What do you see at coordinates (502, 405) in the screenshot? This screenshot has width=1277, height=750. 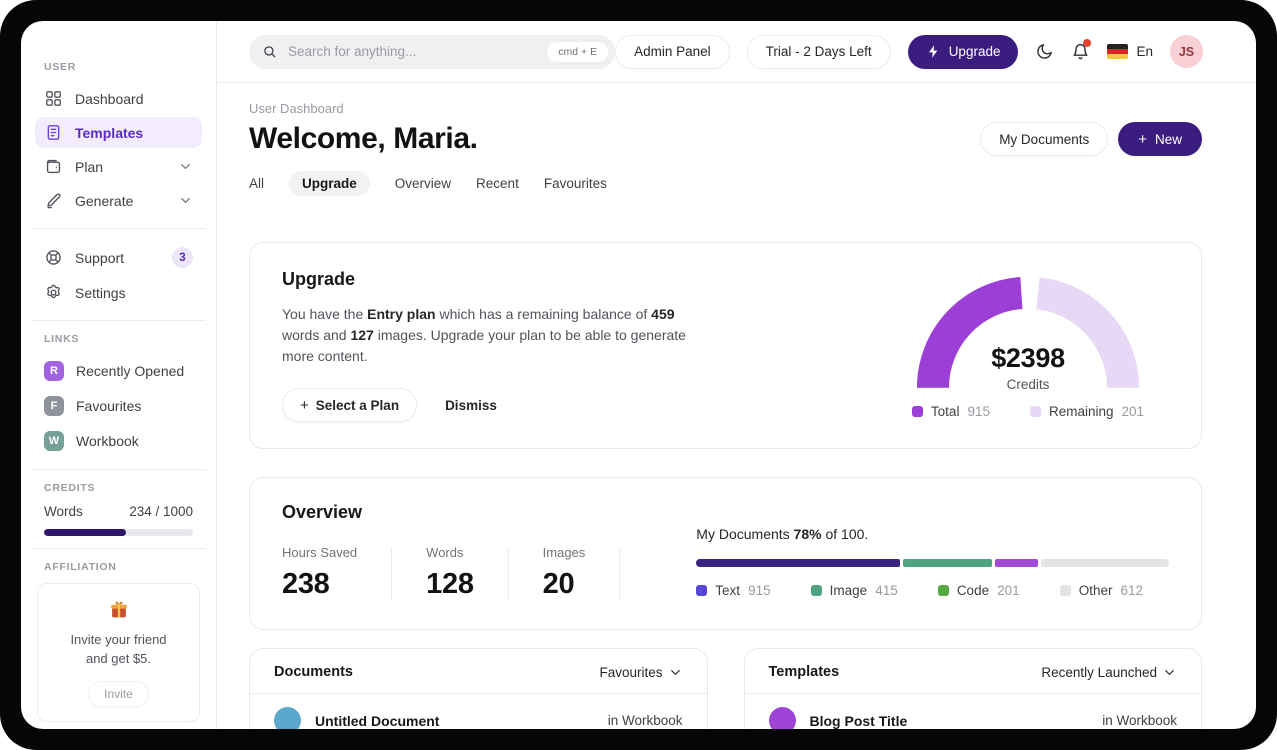 I see `upgrade-card-actions: + Select a Plan Dismiss` at bounding box center [502, 405].